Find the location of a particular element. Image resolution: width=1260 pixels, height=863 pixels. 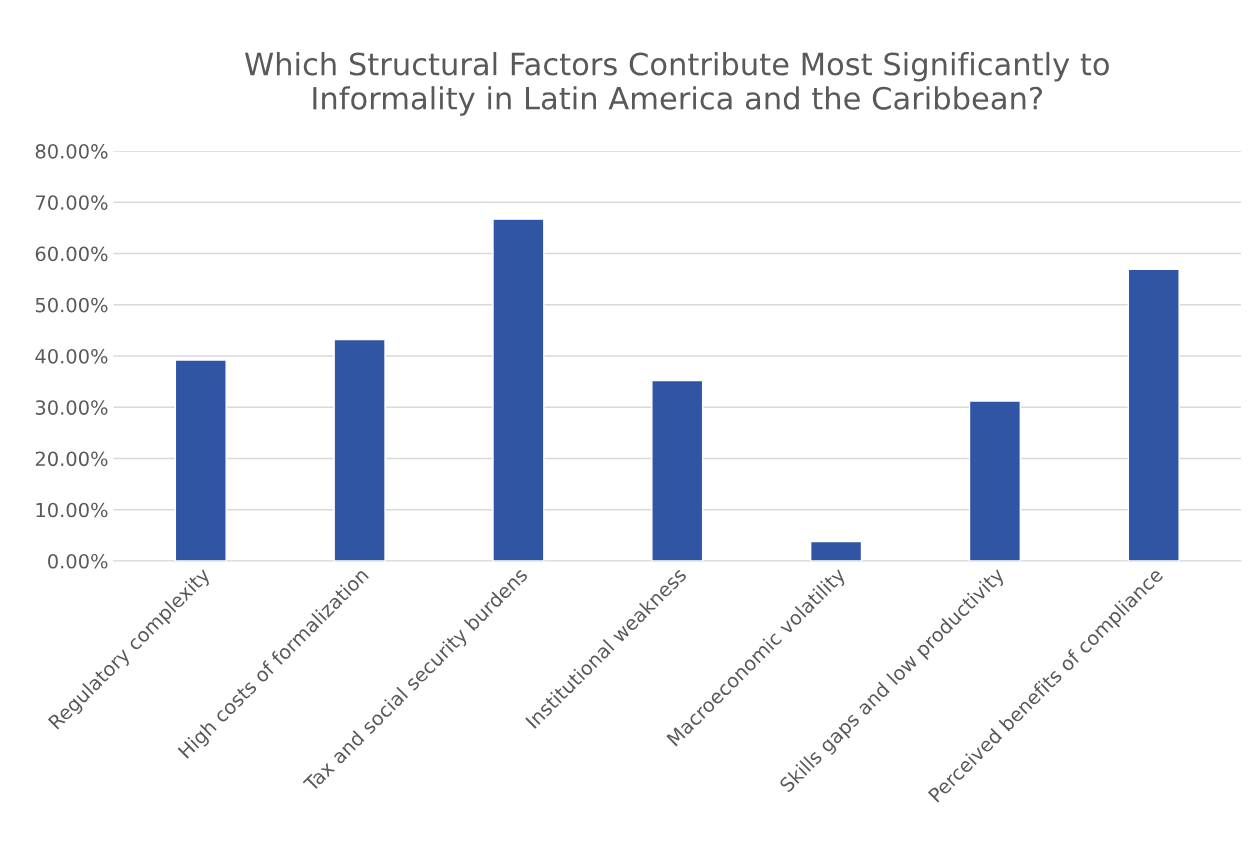

y-tick-label: 0.00% is located at coordinates (78, 561).